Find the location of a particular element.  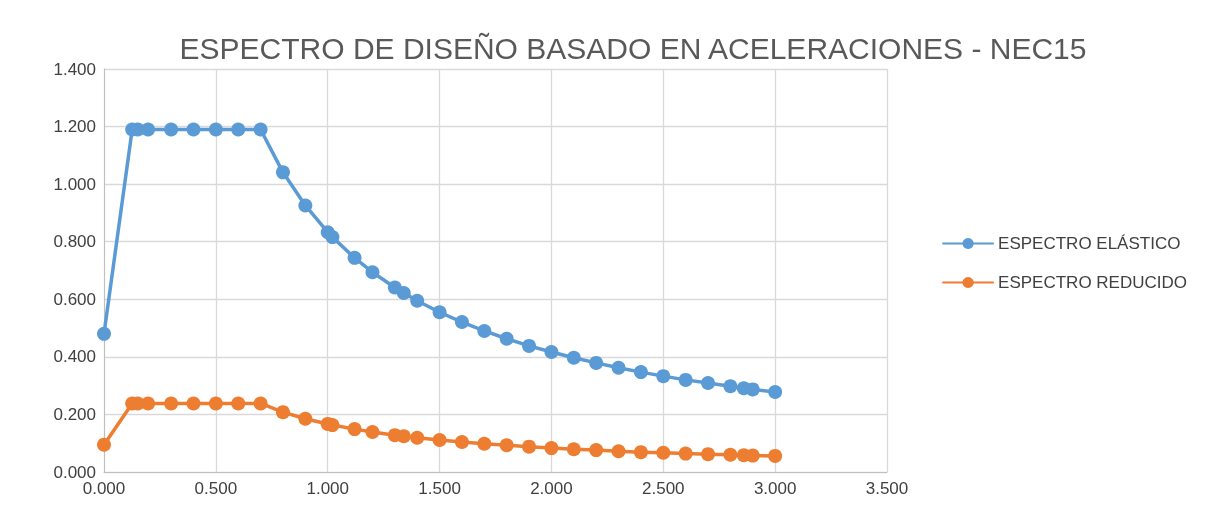

y-tick-label: 0.200 is located at coordinates (74, 414).